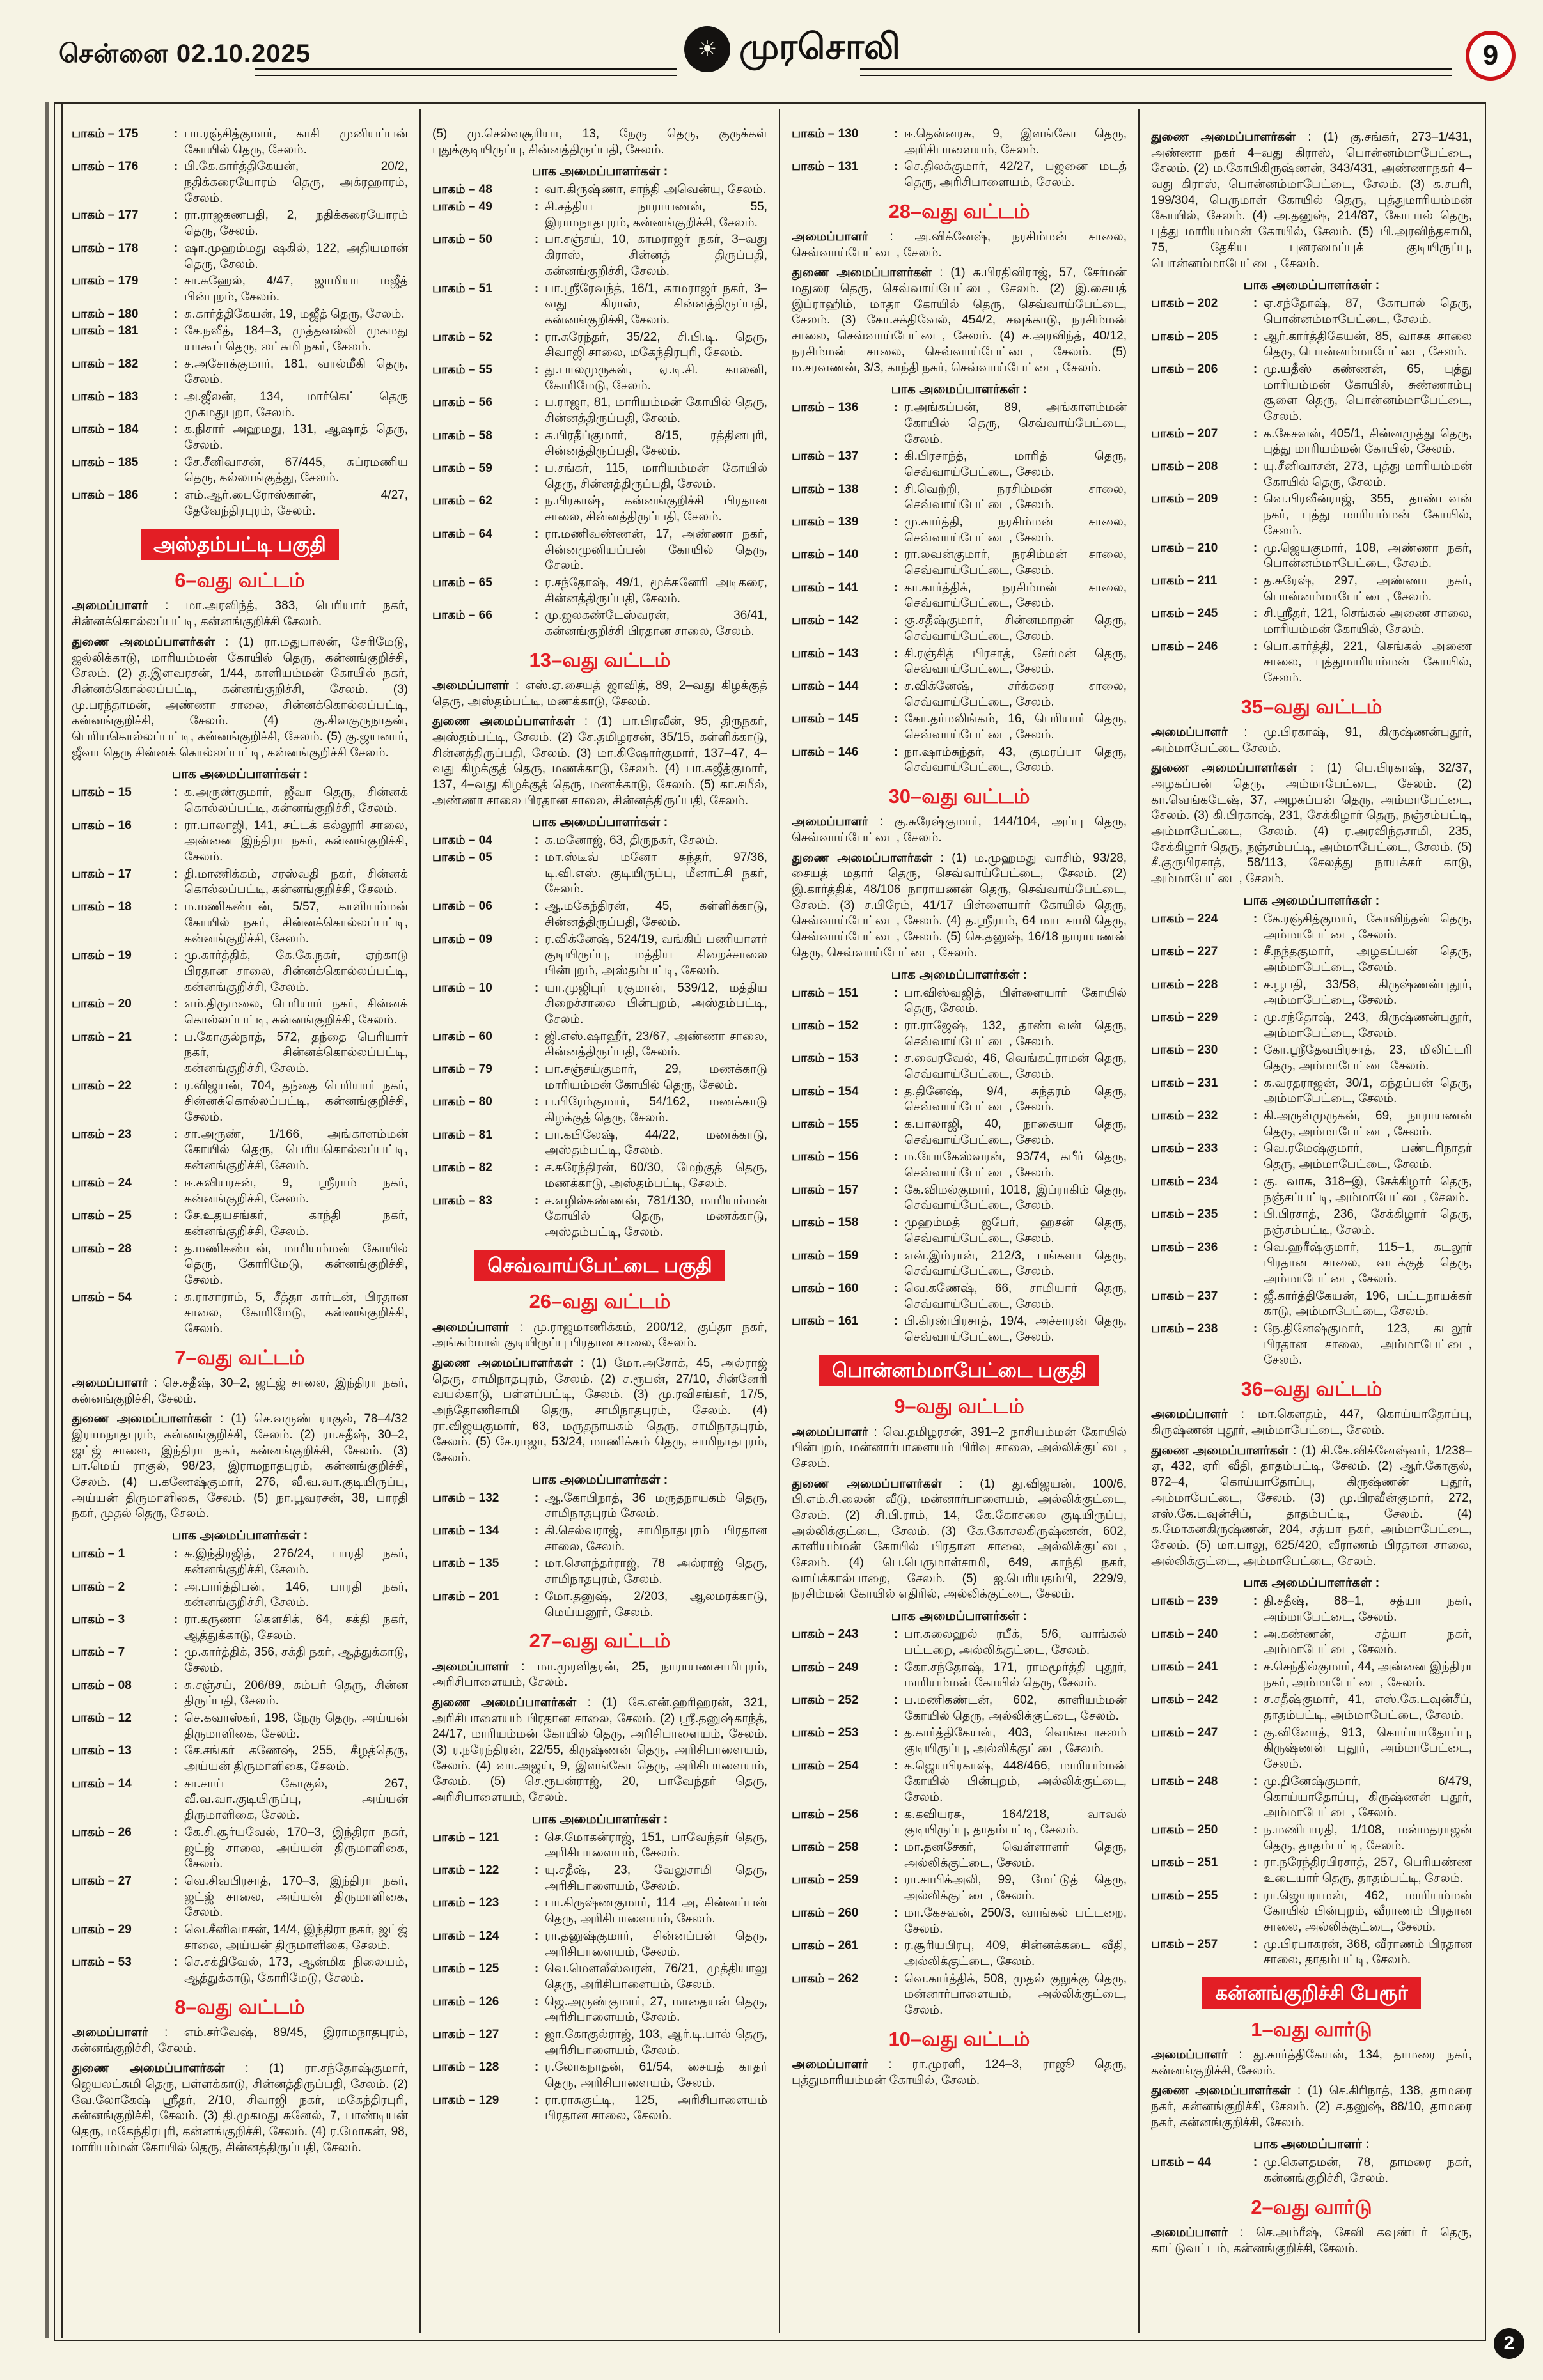 The height and width of the screenshot is (2380, 1543). I want to click on booth-number: பாகம் – 208, so click(1184, 467).